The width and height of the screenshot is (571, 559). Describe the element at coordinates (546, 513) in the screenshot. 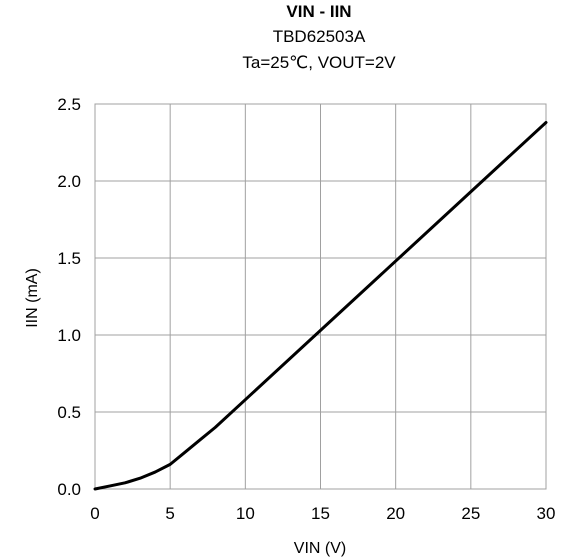

I see `x-tick-label: 30` at that location.